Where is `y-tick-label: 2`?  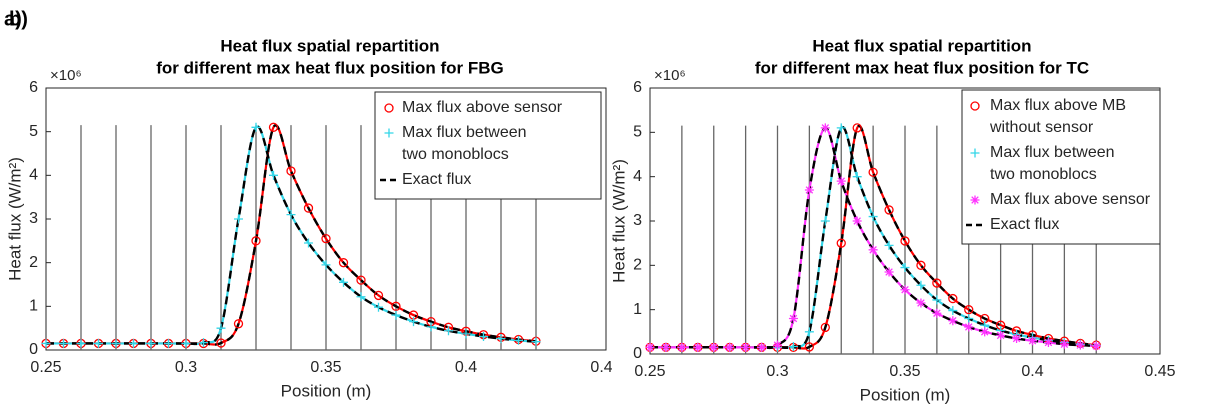 y-tick-label: 2 is located at coordinates (637, 265).